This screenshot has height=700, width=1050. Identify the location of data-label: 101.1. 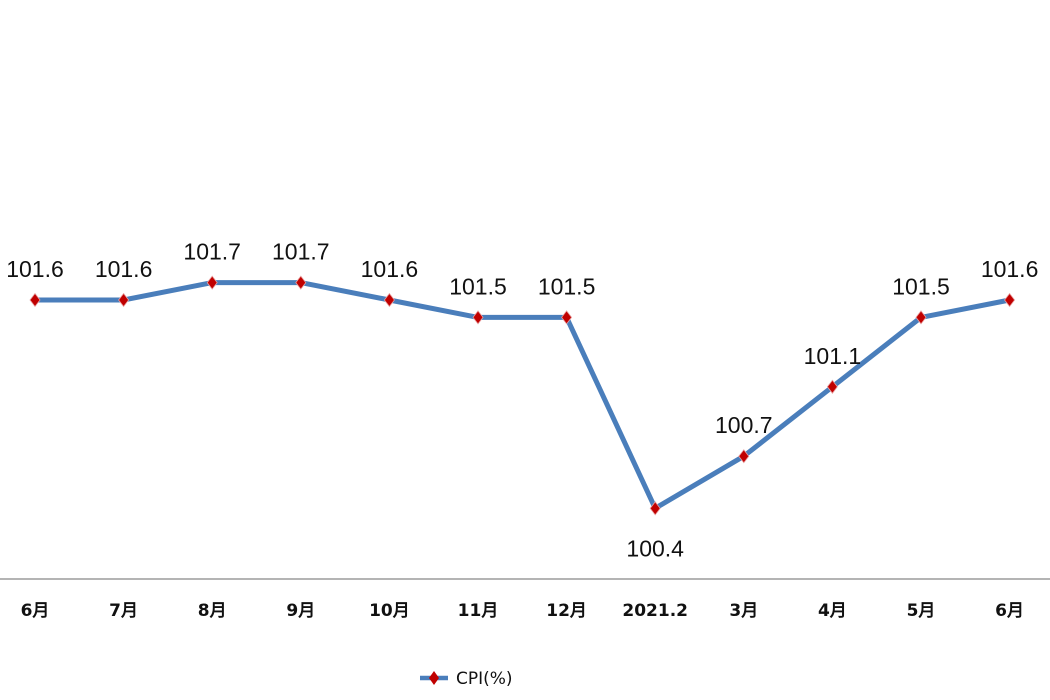
(833, 356).